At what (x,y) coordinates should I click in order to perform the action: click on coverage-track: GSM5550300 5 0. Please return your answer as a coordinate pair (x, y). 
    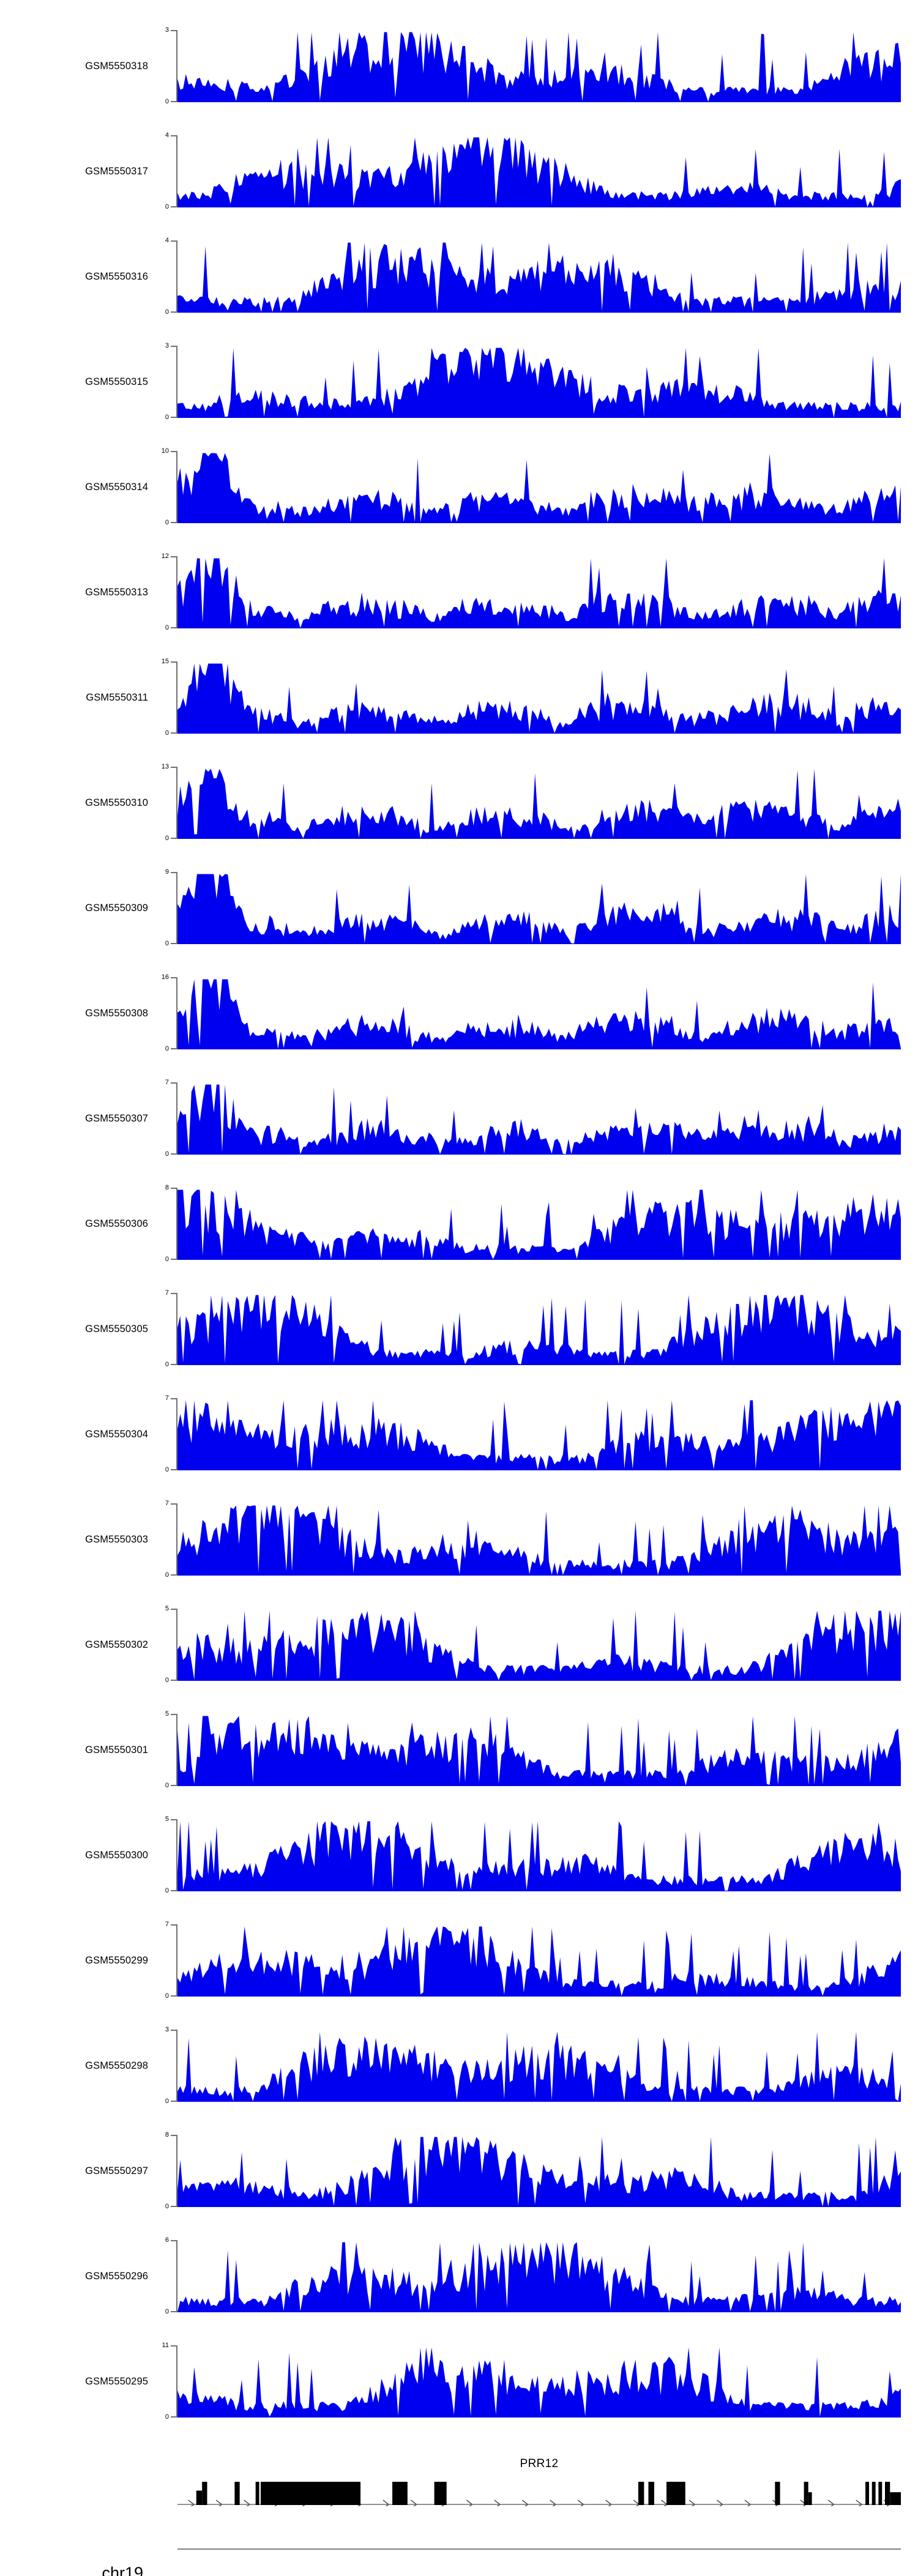
    Looking at the image, I should click on (459, 1856).